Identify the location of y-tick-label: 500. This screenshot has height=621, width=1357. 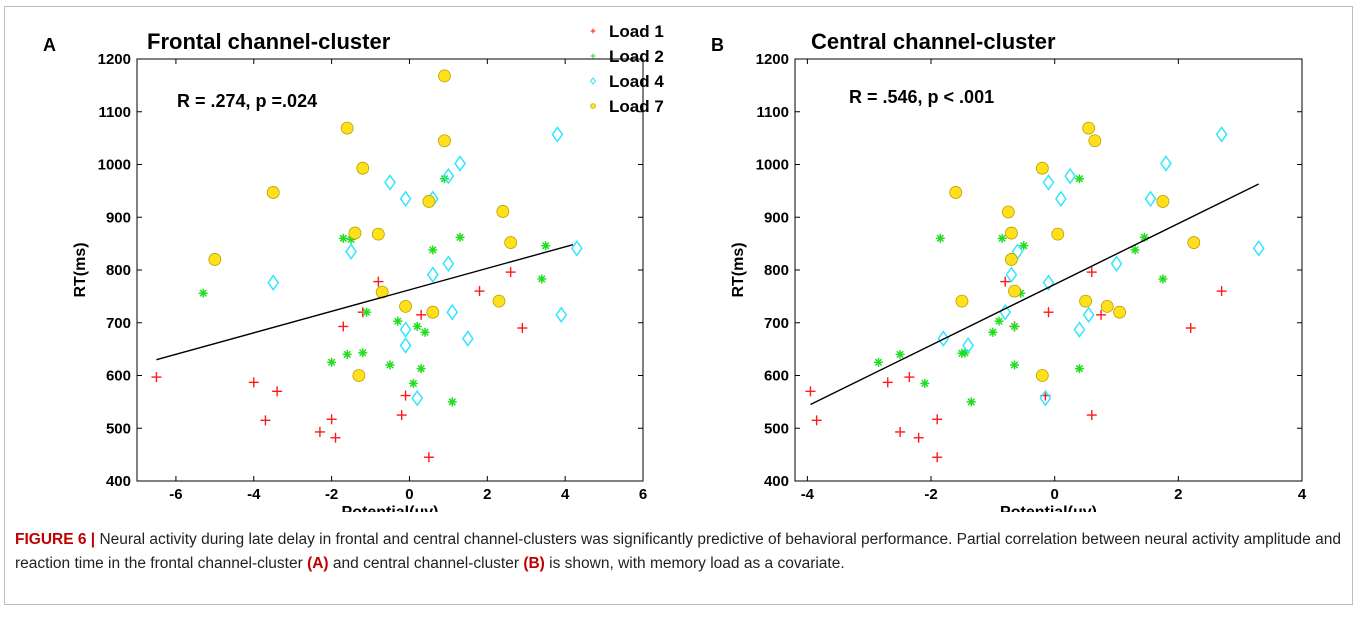
(776, 428).